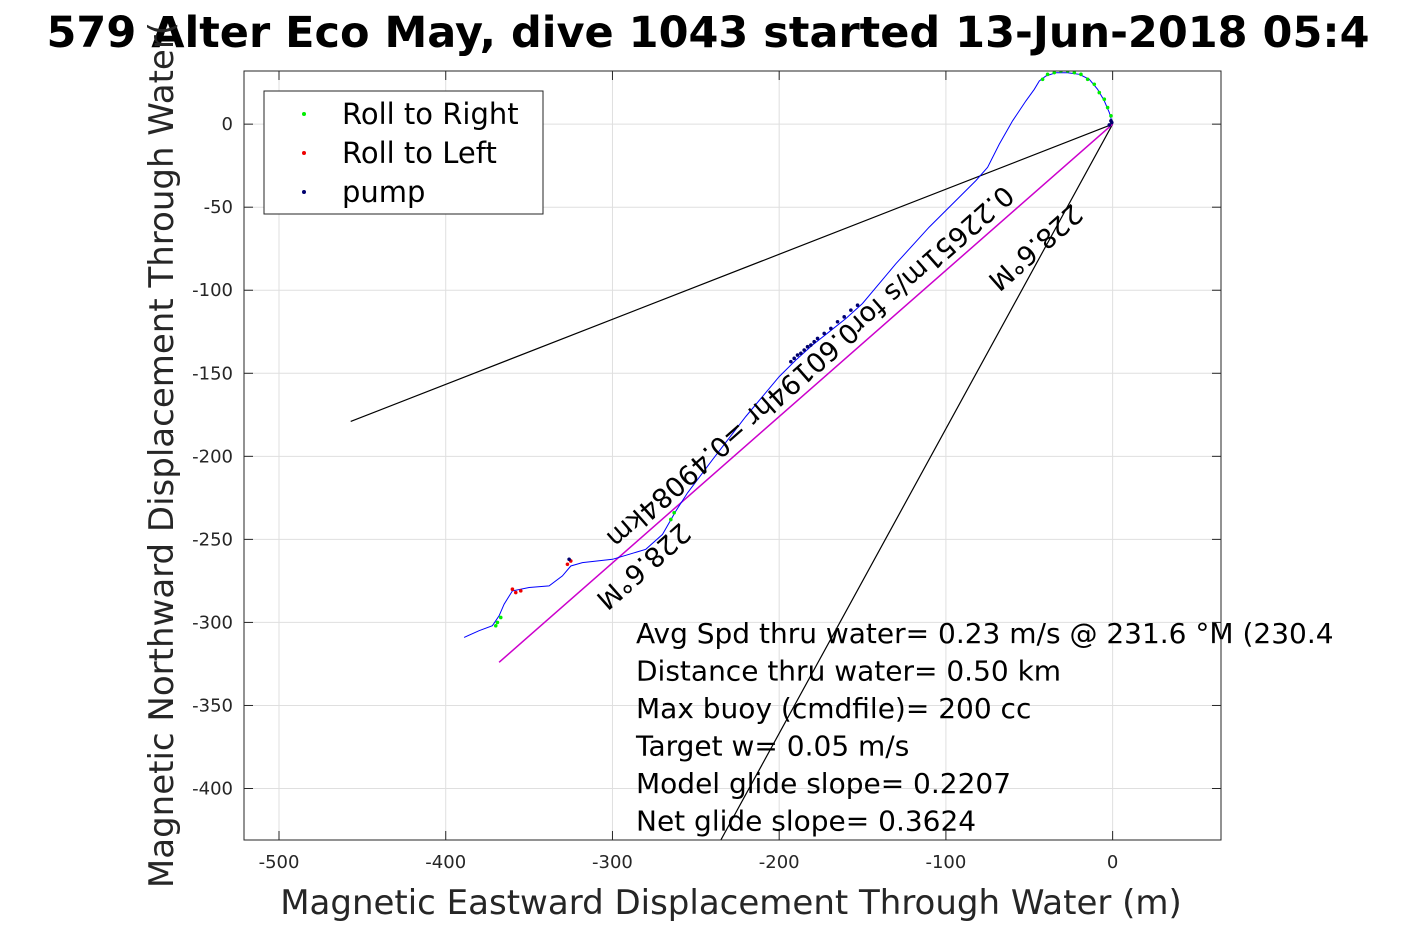  What do you see at coordinates (212, 373) in the screenshot?
I see `y-tick-label: -150` at bounding box center [212, 373].